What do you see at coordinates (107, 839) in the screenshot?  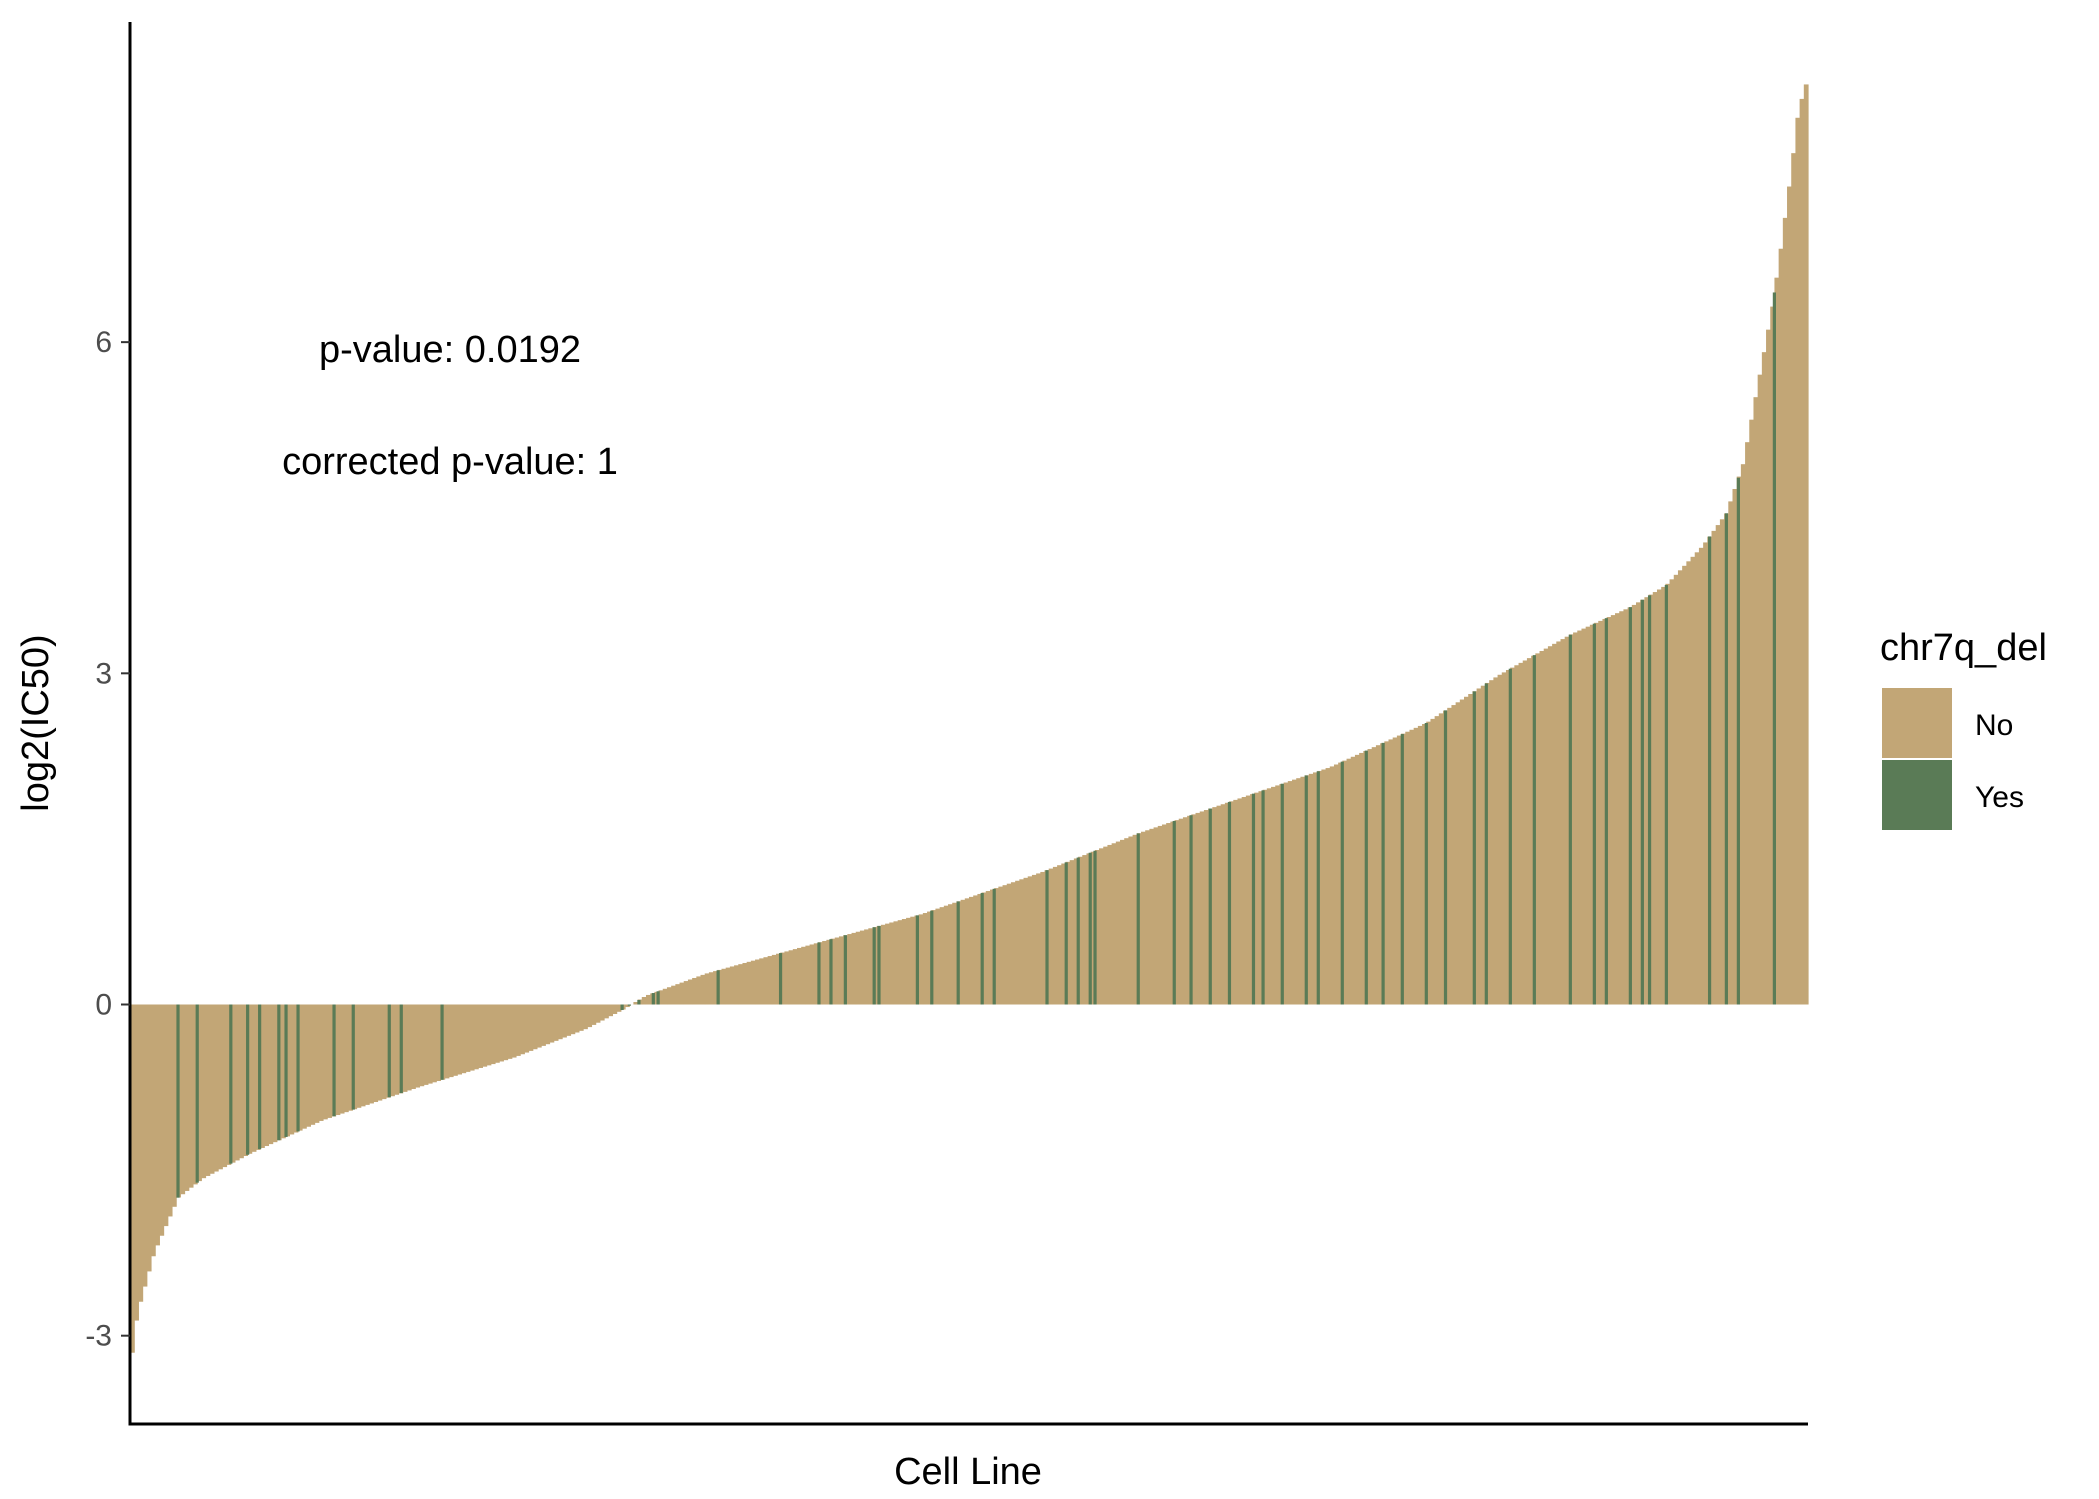 I see `y-axis-ticks: -3 0 3 6` at bounding box center [107, 839].